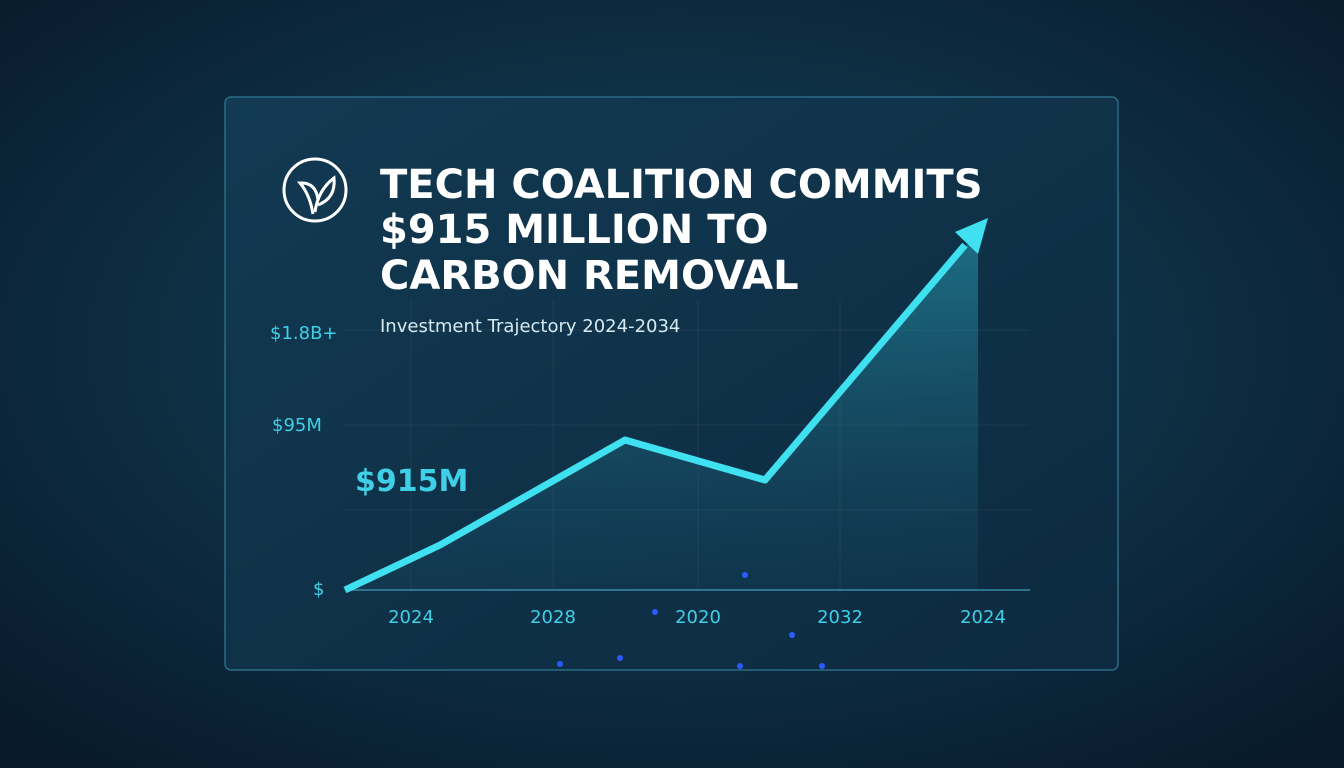  I want to click on dots, so click(691, 620).